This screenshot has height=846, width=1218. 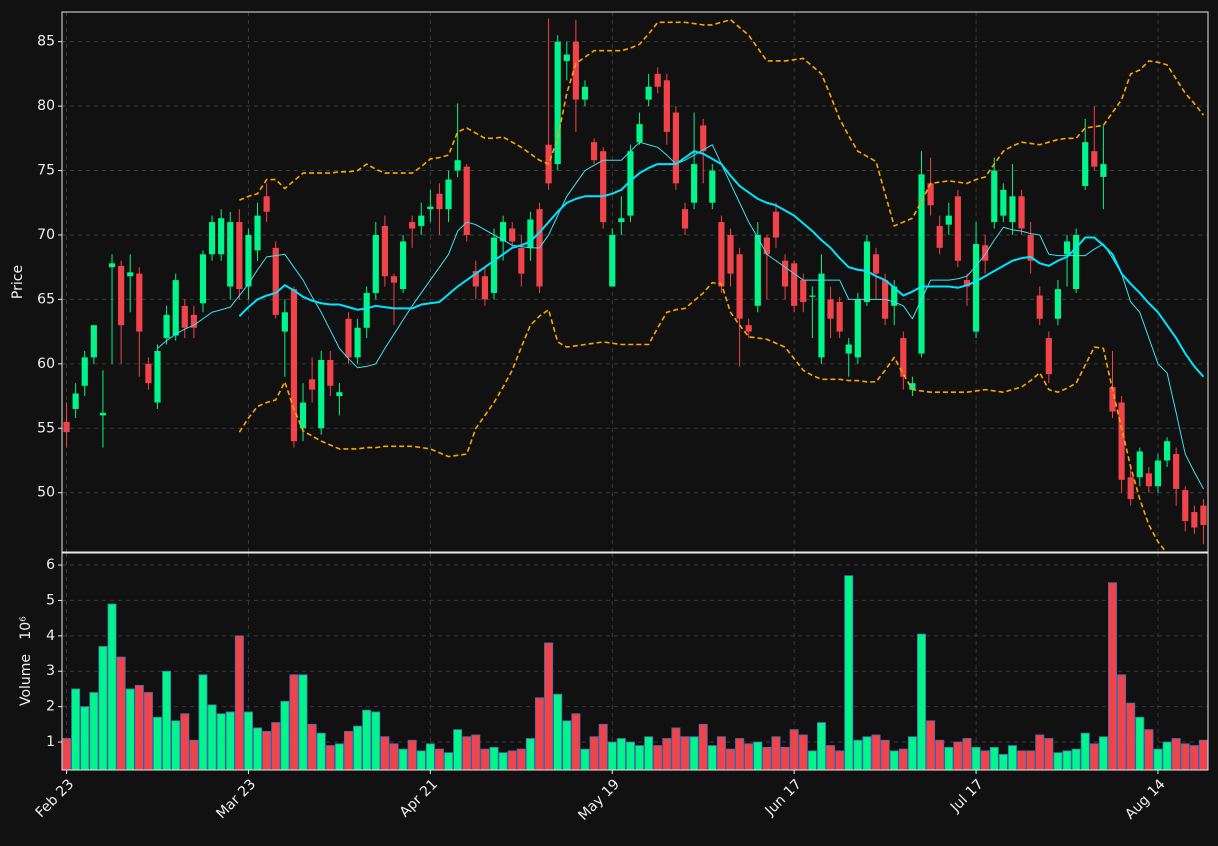 I want to click on x-tick-label: Jun 17, so click(x=783, y=797).